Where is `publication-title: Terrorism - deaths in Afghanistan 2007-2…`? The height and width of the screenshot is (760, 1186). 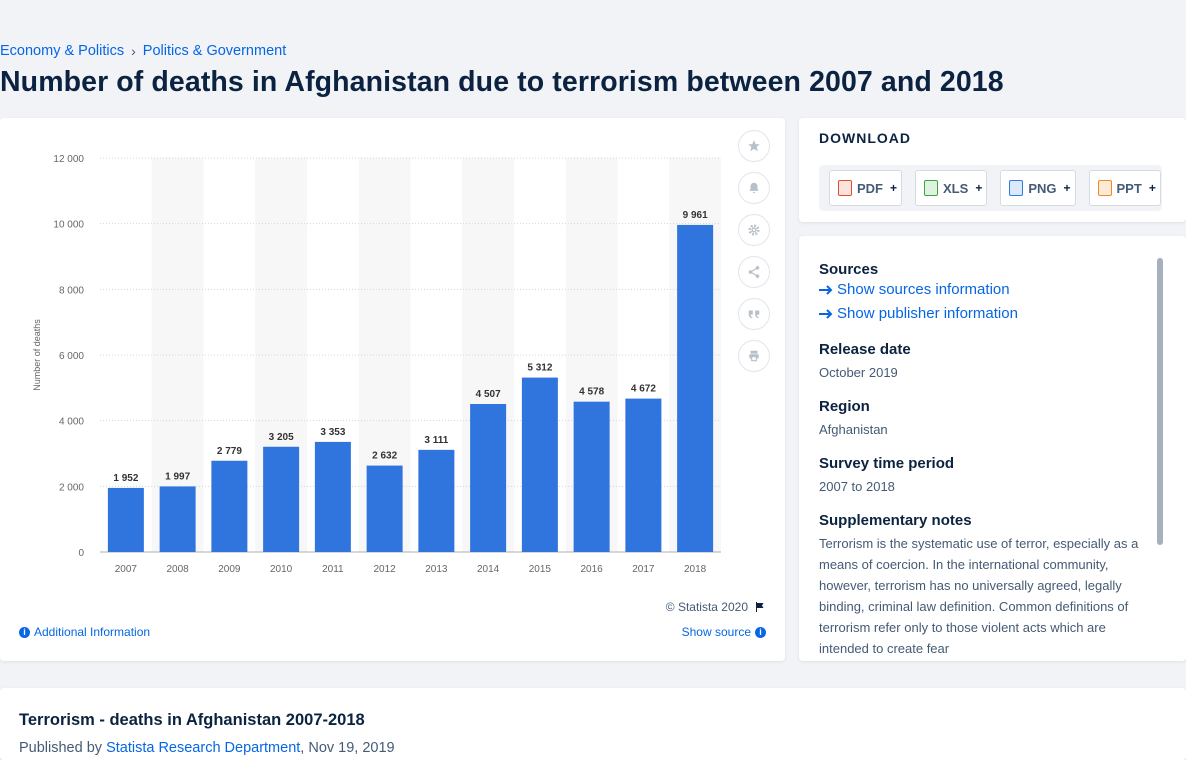
publication-title: Terrorism - deaths in Afghanistan 2007-2… is located at coordinates (192, 720).